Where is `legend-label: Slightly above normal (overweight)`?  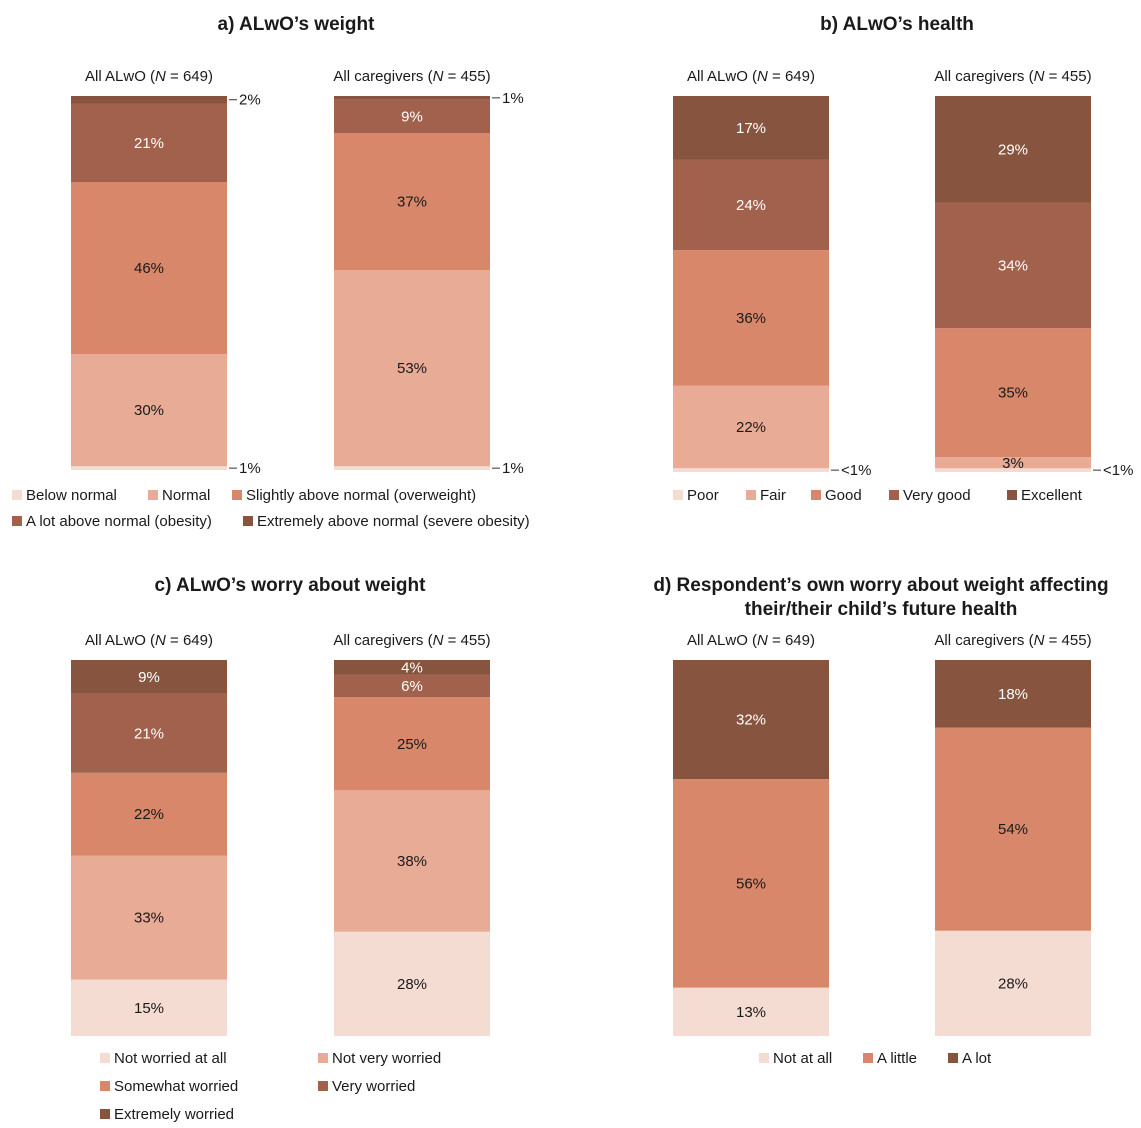 legend-label: Slightly above normal (overweight) is located at coordinates (361, 495).